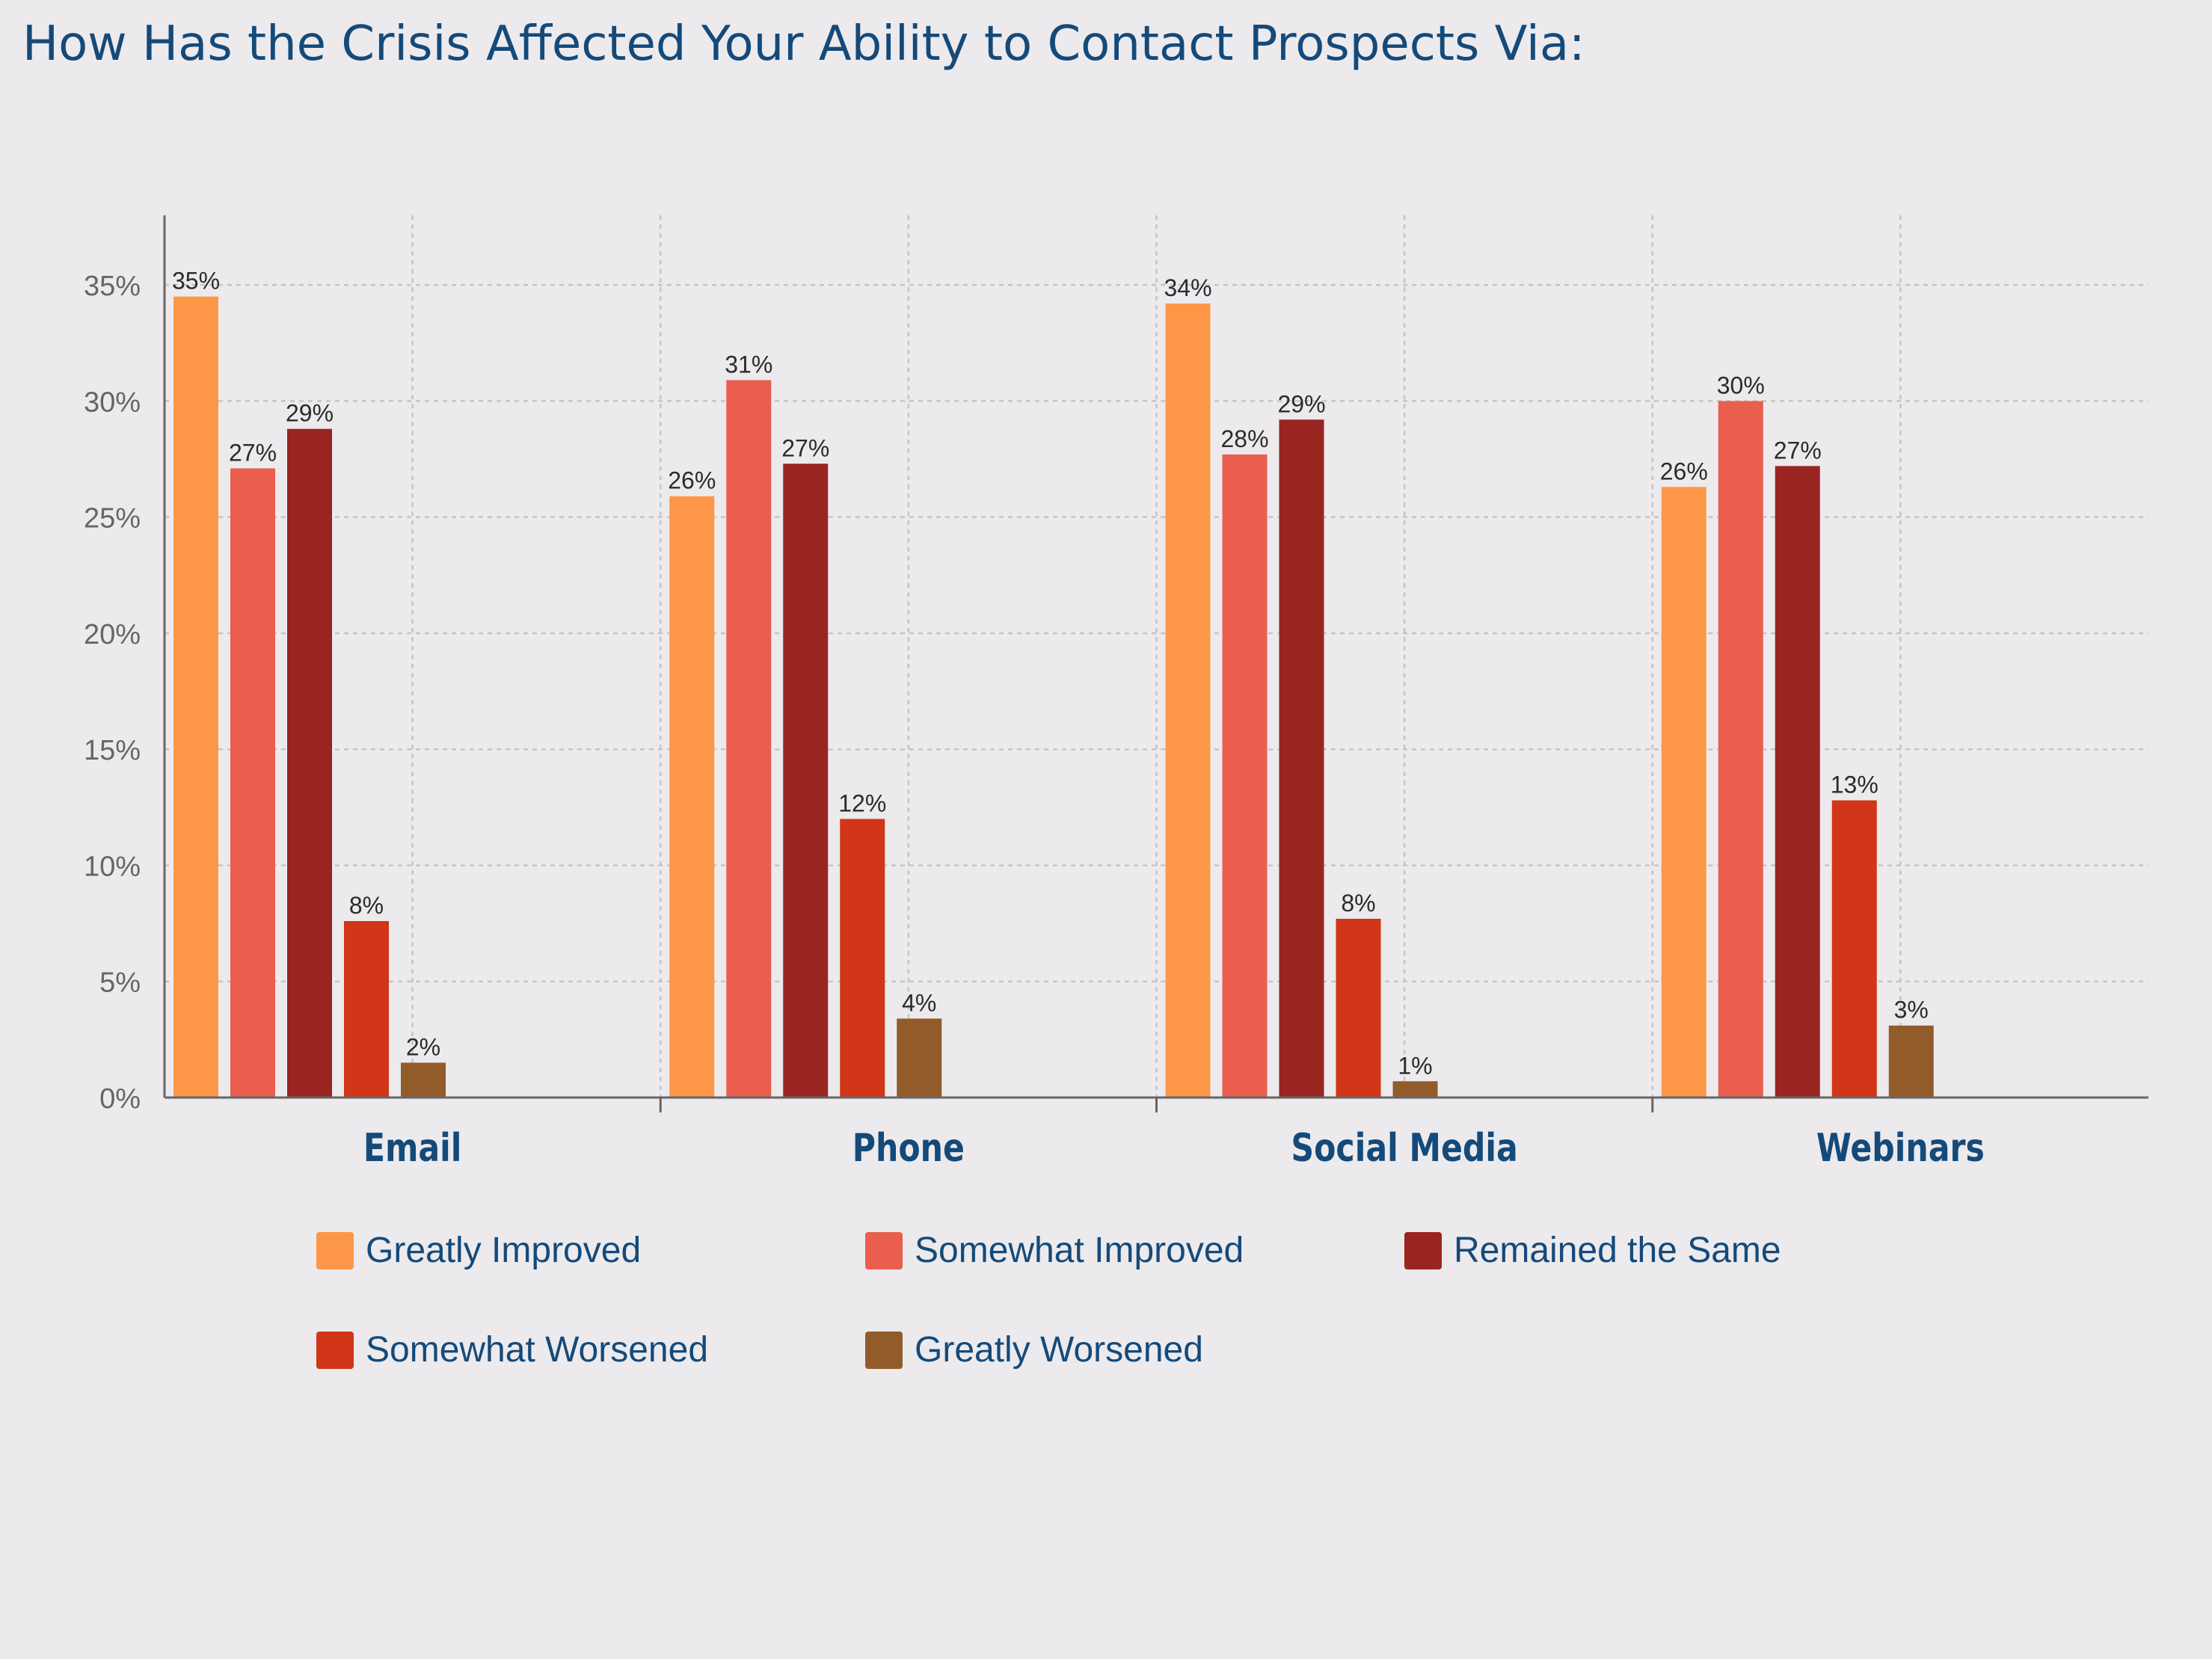  Describe the element at coordinates (112, 403) in the screenshot. I see `y-tick-label: 30%` at that location.